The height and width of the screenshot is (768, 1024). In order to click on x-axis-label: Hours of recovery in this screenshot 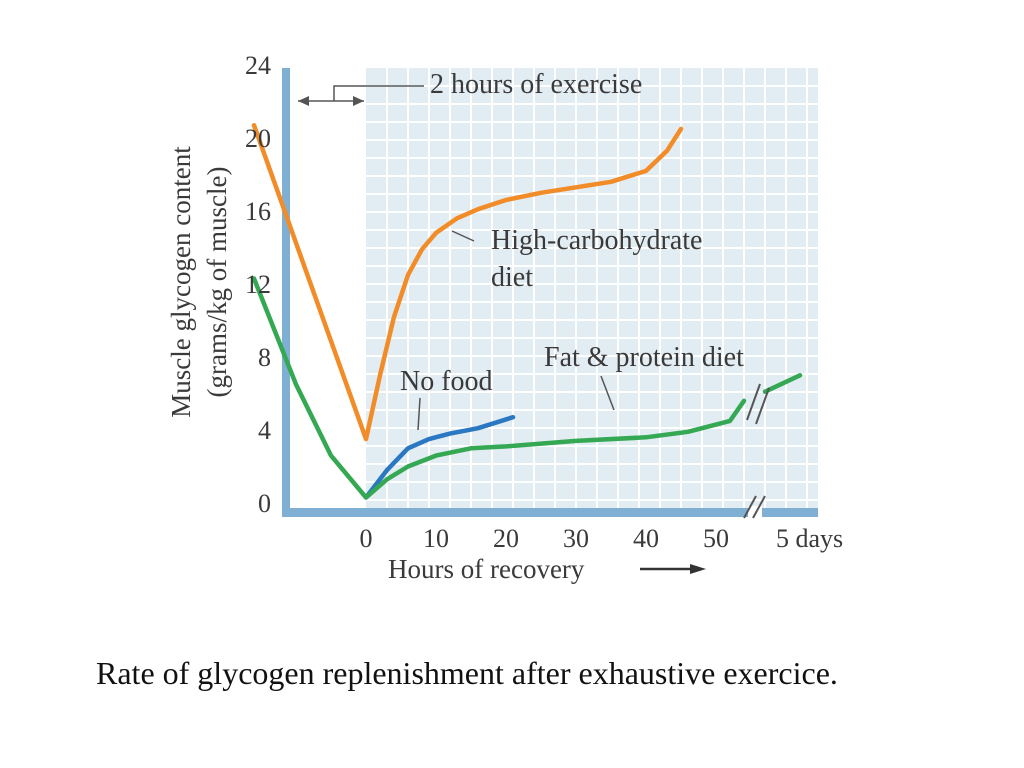, I will do `click(486, 569)`.